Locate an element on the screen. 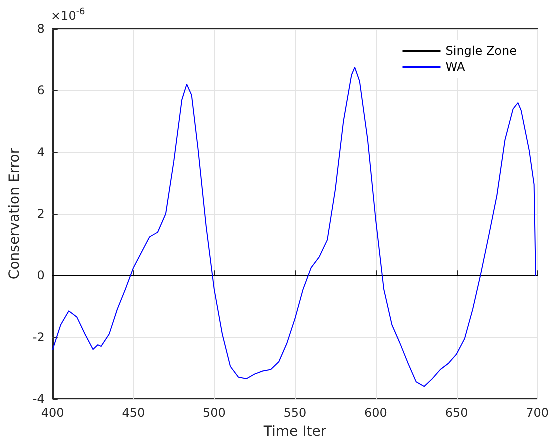 This screenshot has width=552, height=447. x-tick-label: 500 is located at coordinates (214, 413).